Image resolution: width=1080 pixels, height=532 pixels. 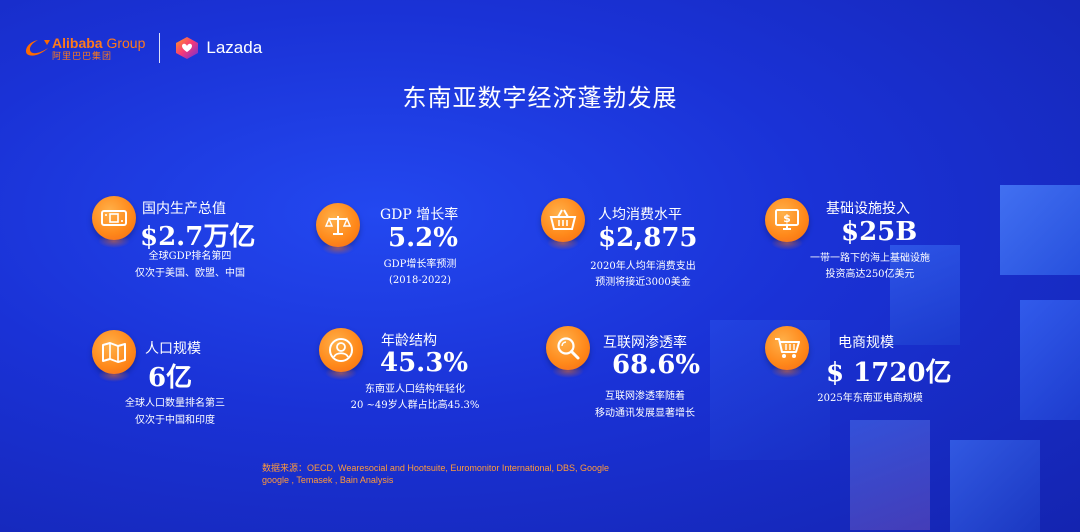 What do you see at coordinates (645, 343) in the screenshot?
I see `stat-label: 互联网渗透率` at bounding box center [645, 343].